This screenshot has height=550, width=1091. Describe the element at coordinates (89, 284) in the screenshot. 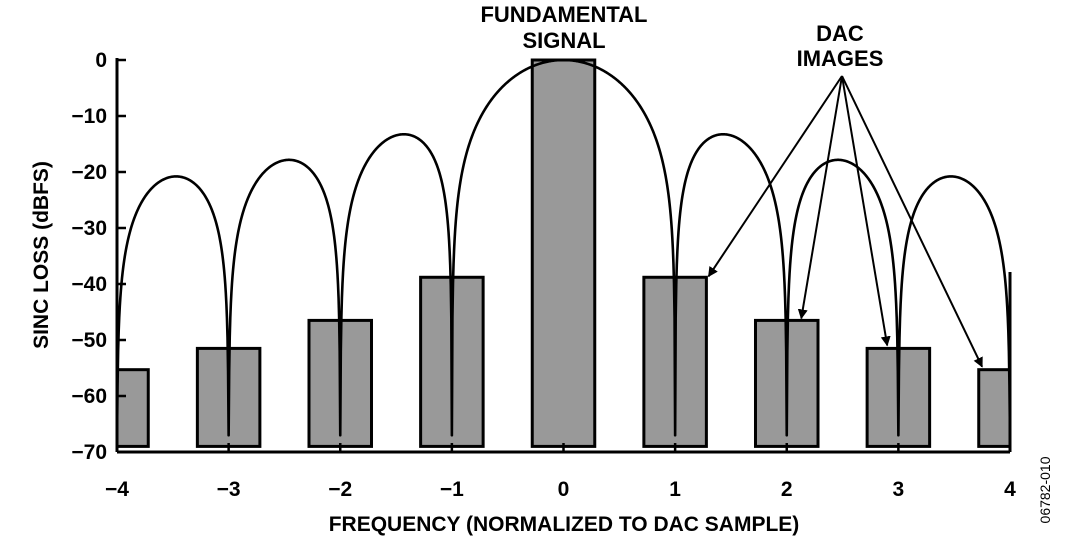

I see `y-tick-label-4: −40` at that location.